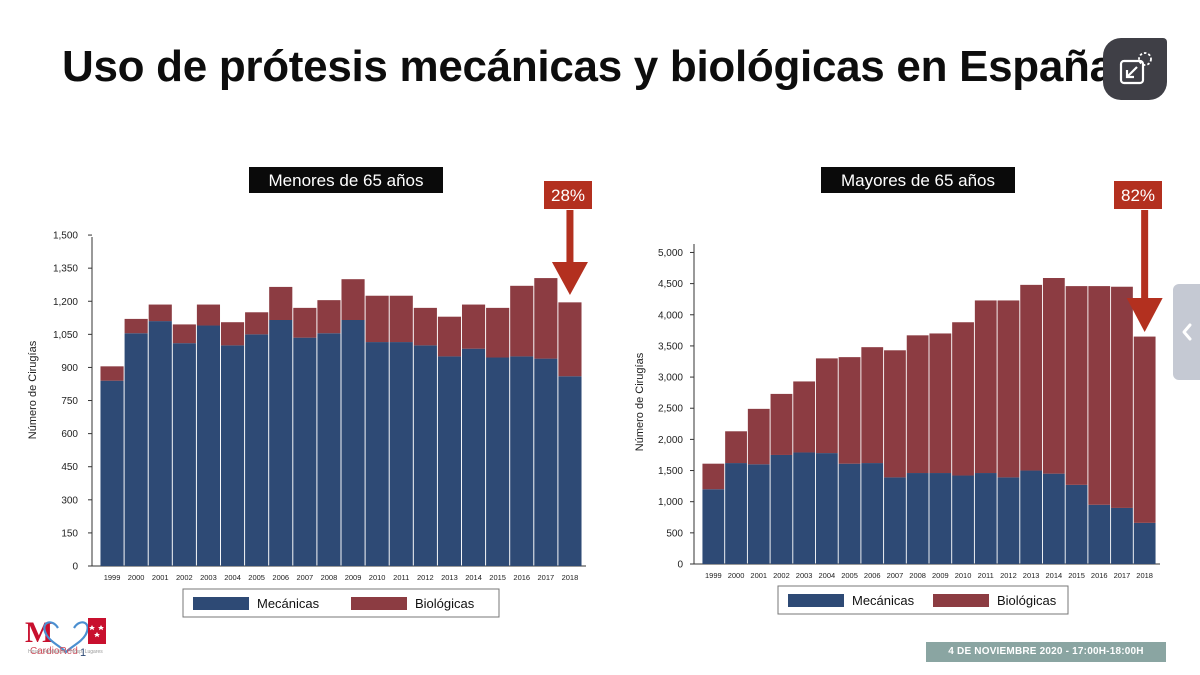  Describe the element at coordinates (569, 278) in the screenshot. I see `chart1-annotation-arrow-head` at that location.